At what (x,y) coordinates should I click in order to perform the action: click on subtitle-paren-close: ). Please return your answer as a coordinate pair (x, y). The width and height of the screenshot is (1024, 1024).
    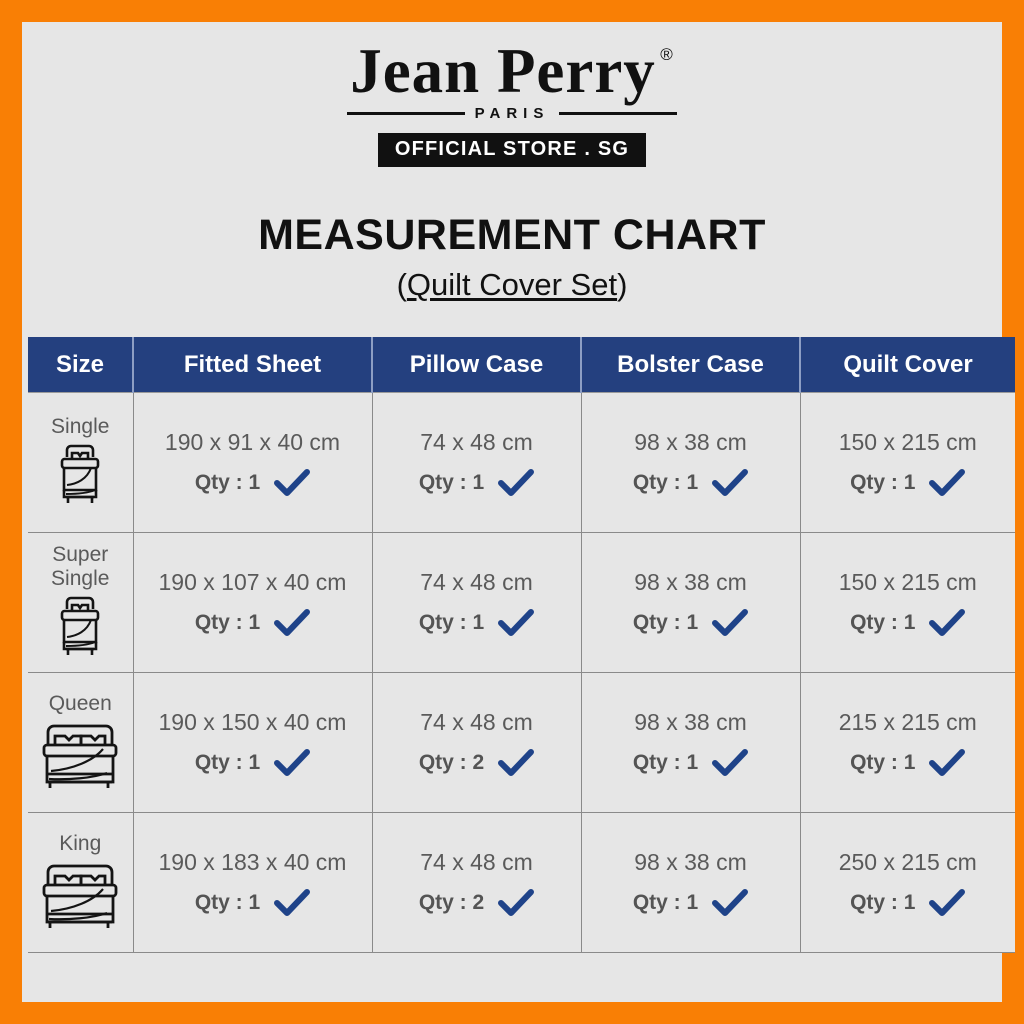
    Looking at the image, I should click on (622, 285).